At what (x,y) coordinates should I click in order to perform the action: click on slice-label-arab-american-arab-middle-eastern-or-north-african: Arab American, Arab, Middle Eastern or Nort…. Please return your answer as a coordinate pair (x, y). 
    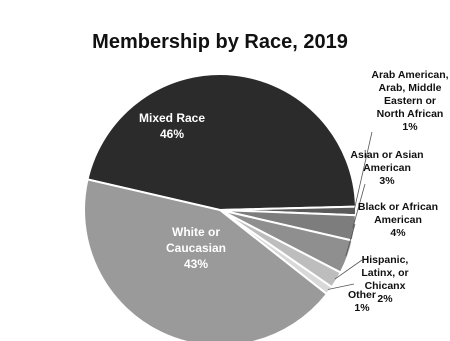
    Looking at the image, I should click on (409, 101).